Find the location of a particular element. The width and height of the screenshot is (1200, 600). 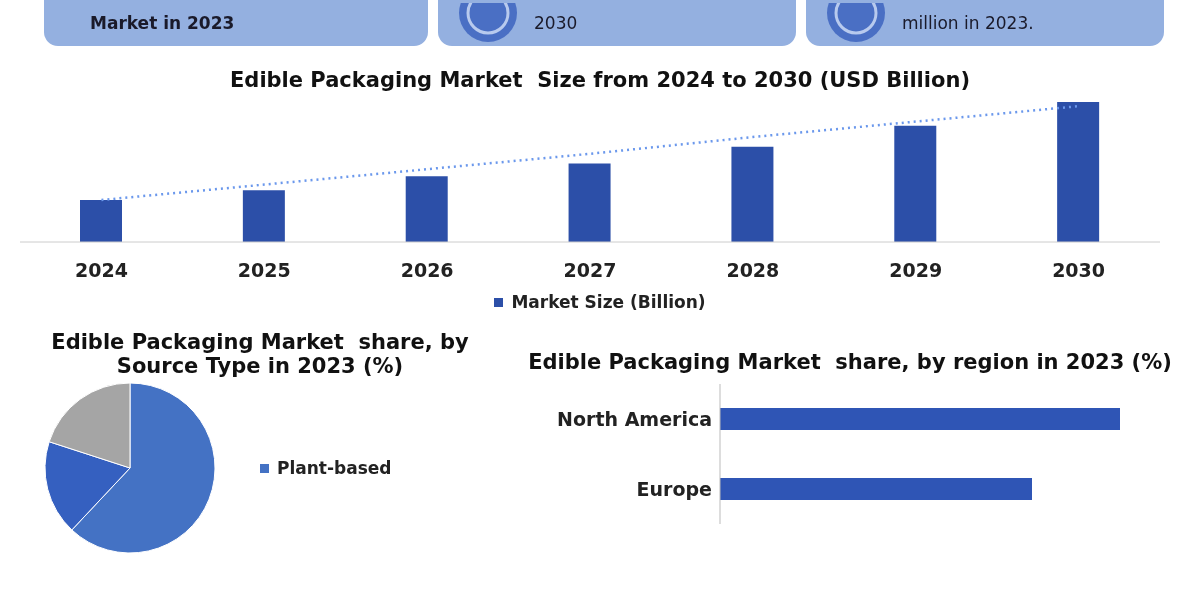

text: 2030 is located at coordinates (556, 23).